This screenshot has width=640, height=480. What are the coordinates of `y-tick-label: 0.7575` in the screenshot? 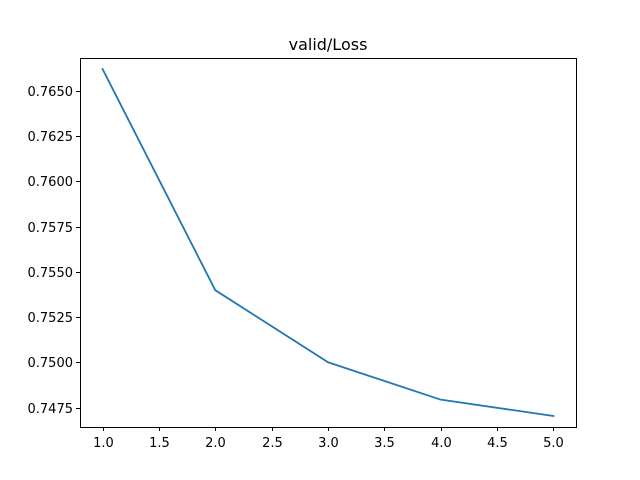 It's located at (51, 228).